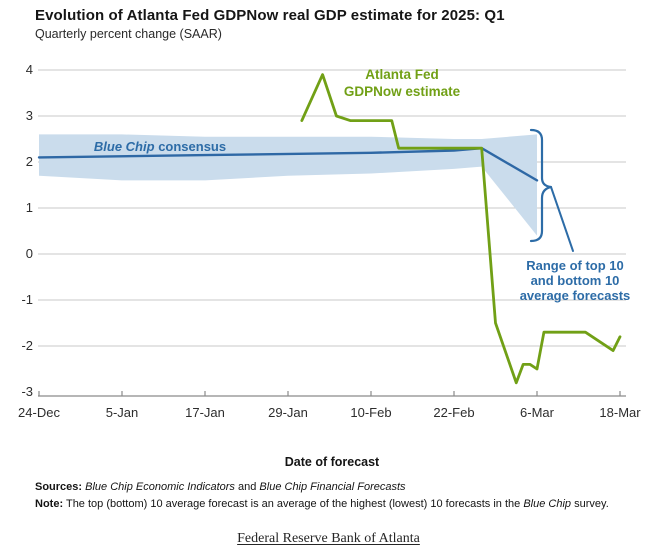 This screenshot has height=555, width=657. I want to click on blue-chip-italic: Blue Chip, so click(124, 146).